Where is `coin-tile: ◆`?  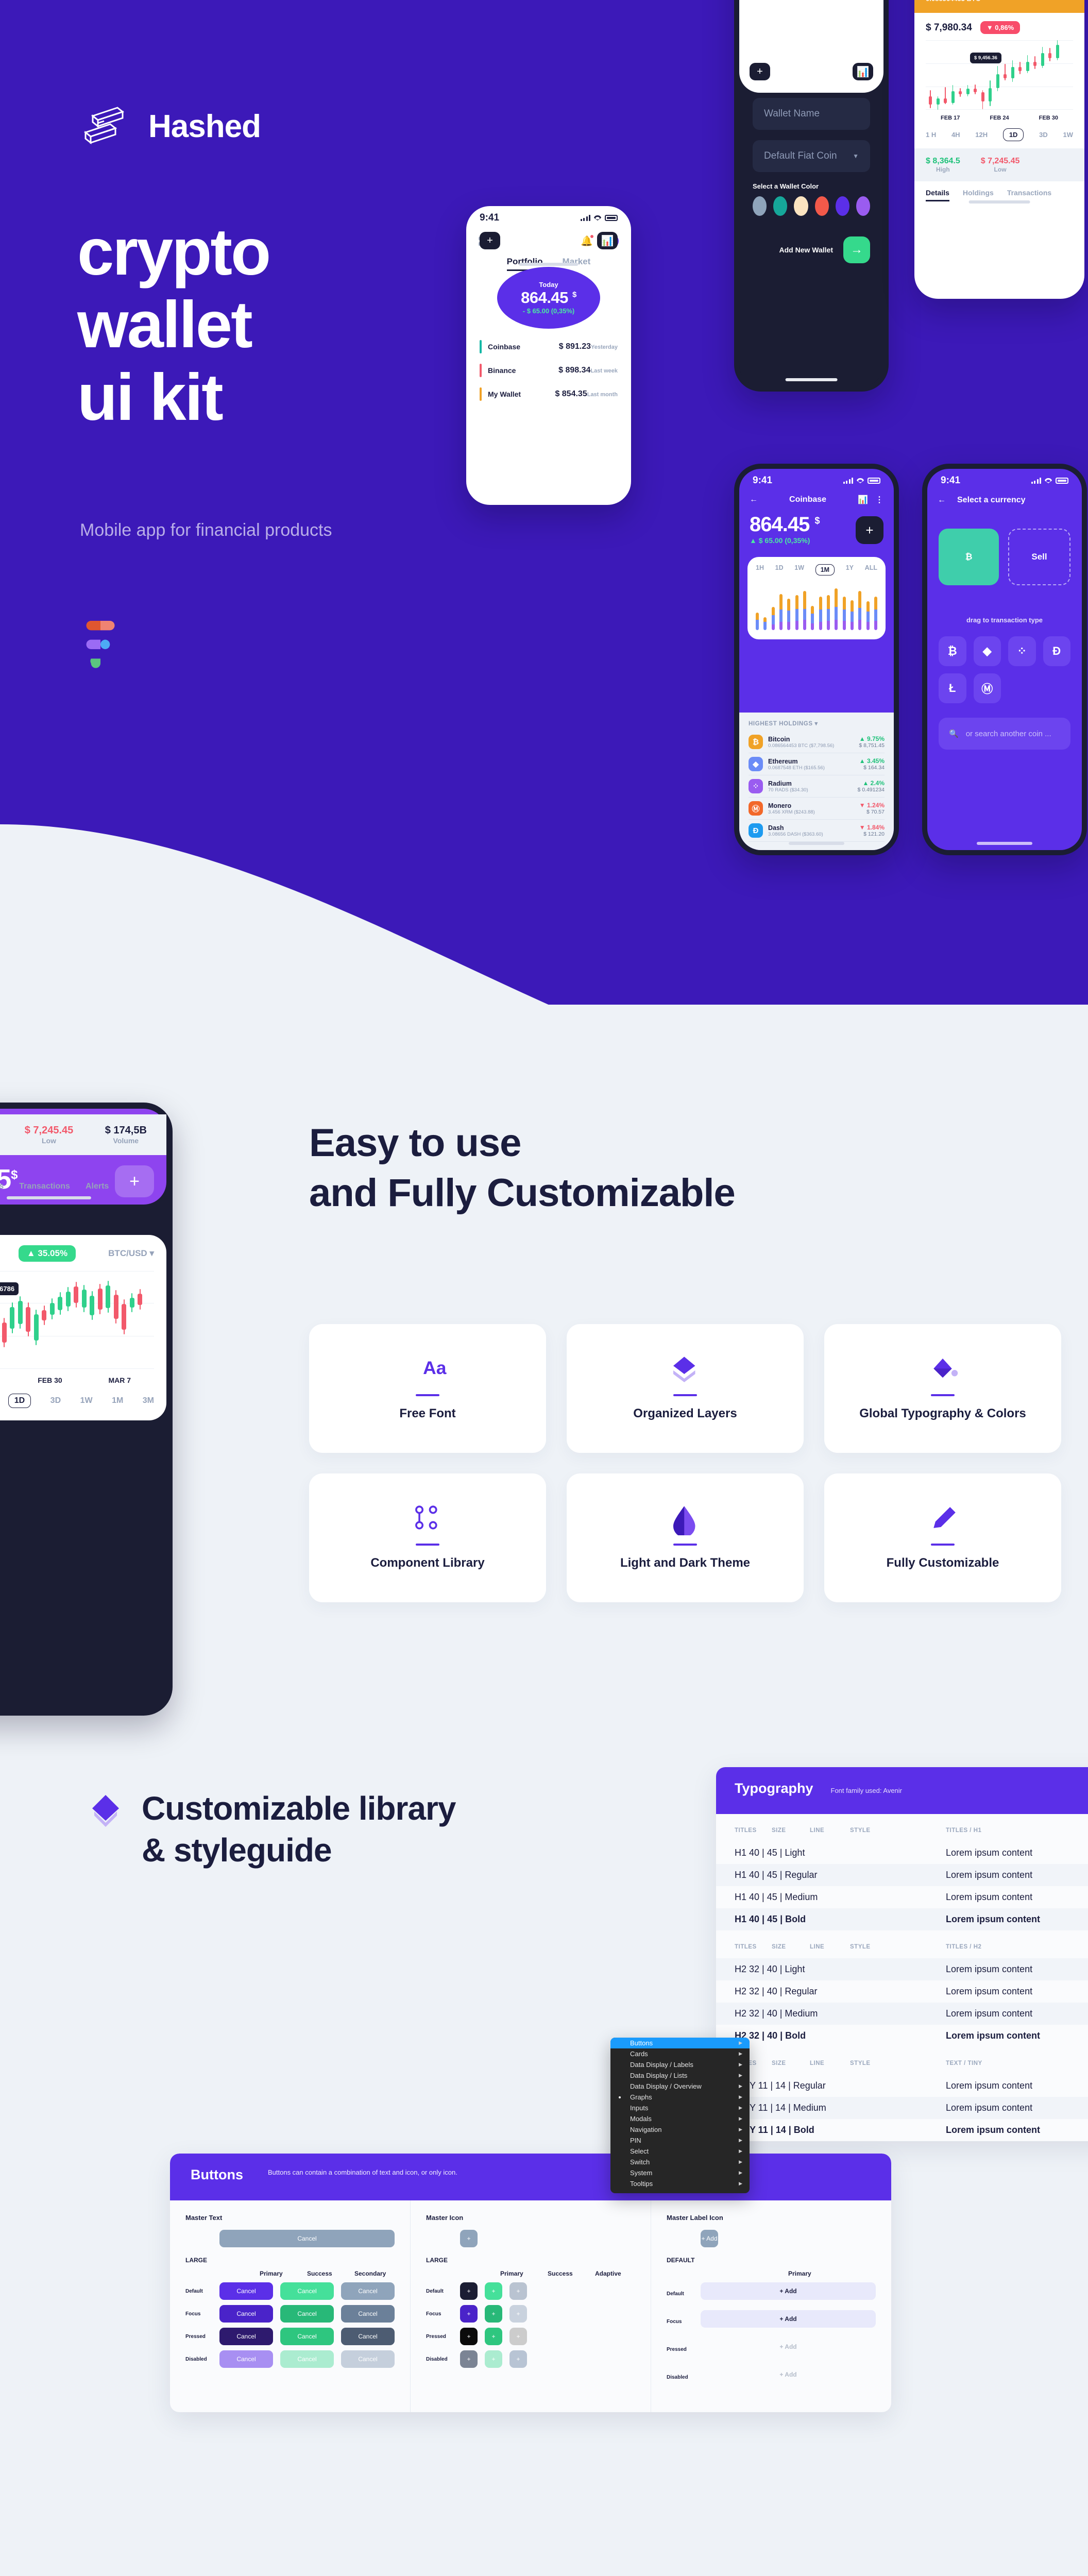 coin-tile: ◆ is located at coordinates (987, 651).